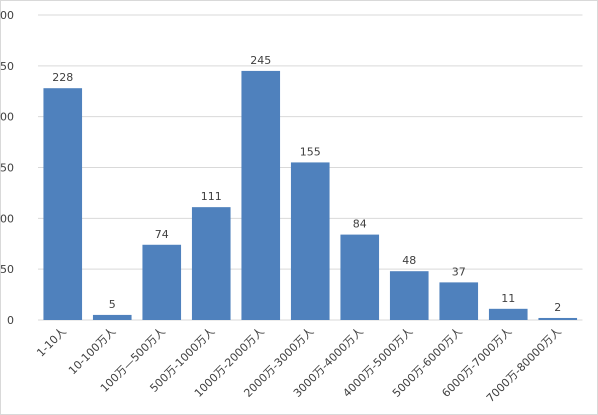 The height and width of the screenshot is (415, 598). I want to click on y-tick-label: 100, so click(7, 218).